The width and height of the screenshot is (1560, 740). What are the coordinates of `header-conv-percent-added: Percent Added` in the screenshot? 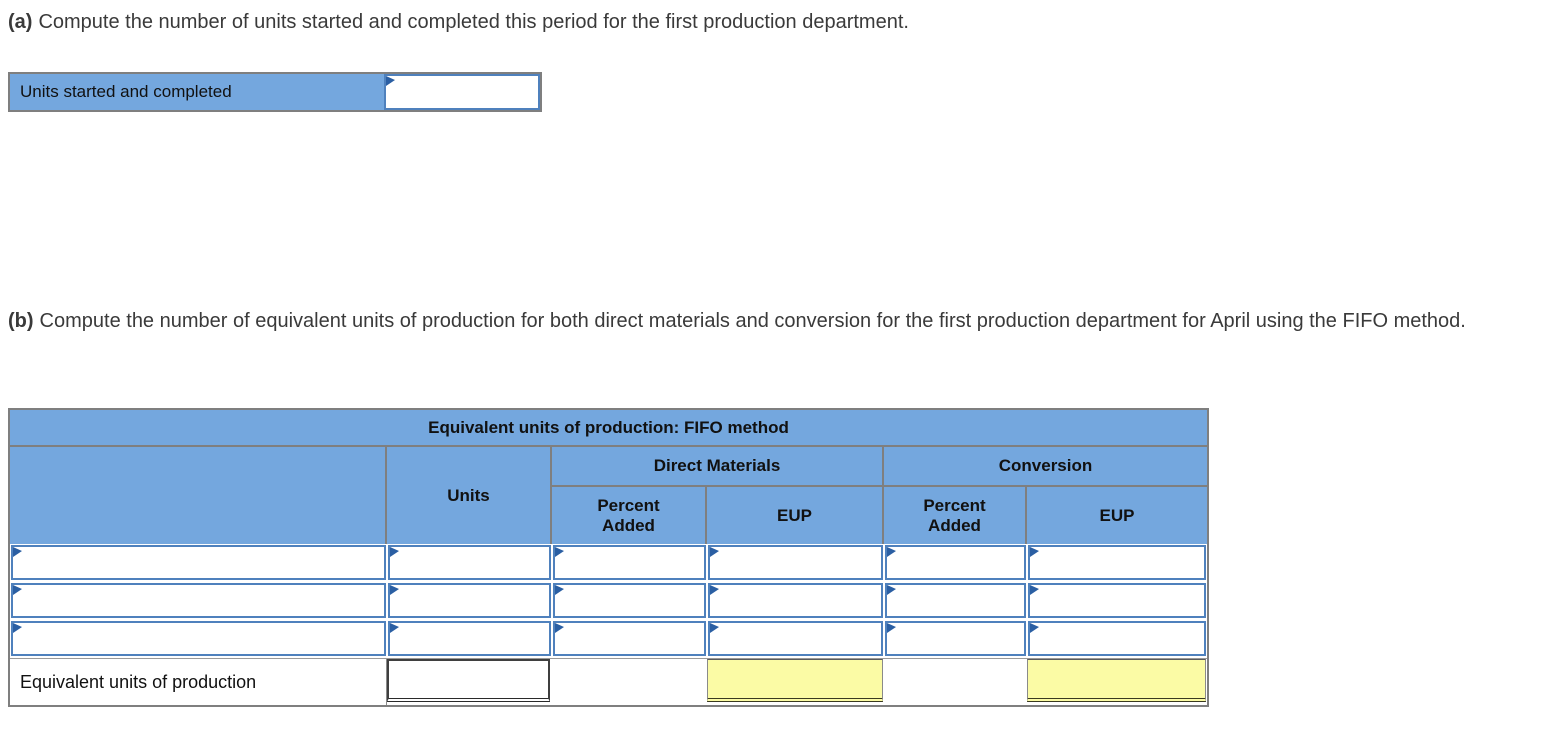 It's located at (955, 515).